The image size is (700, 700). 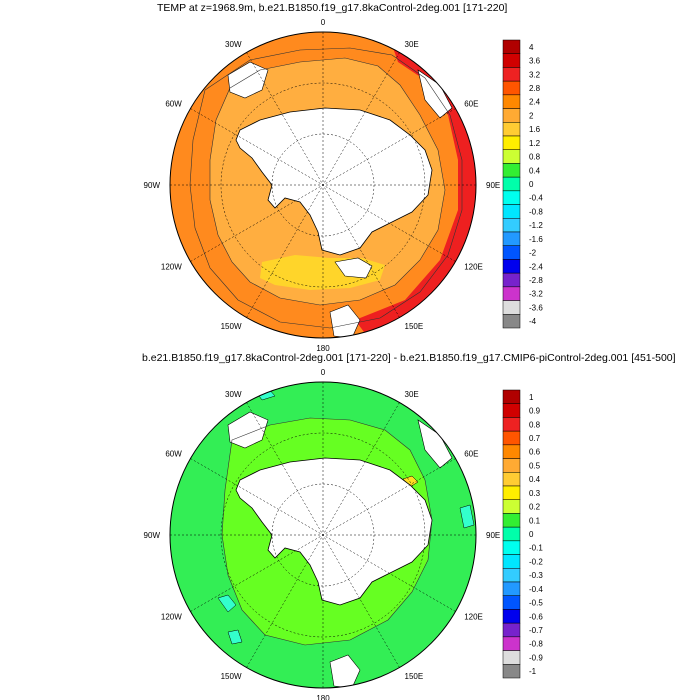 I want to click on colorbar-label: 2.4, so click(x=535, y=102).